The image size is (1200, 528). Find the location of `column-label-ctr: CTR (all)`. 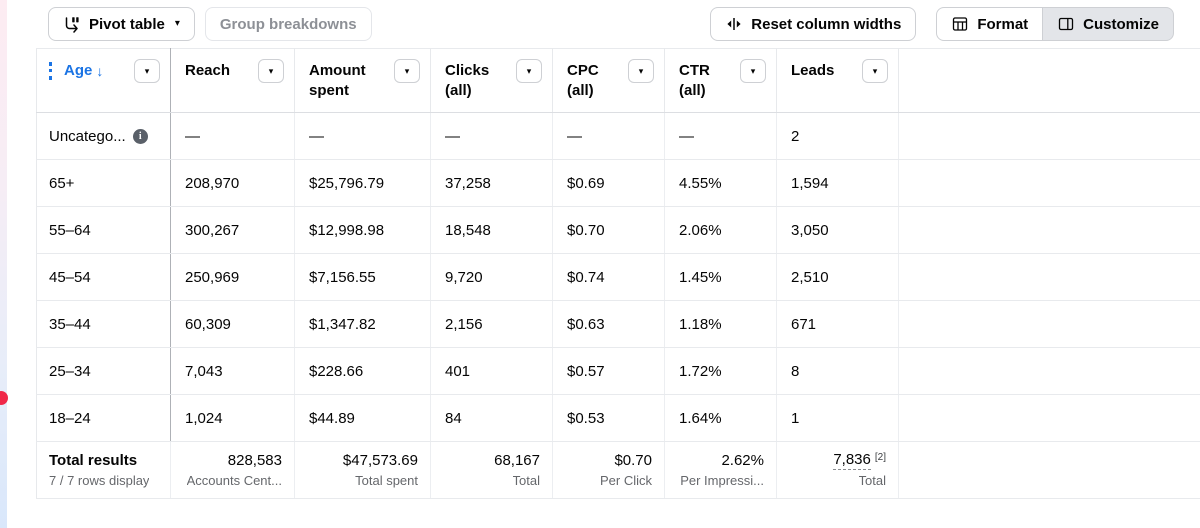

column-label-ctr: CTR (all) is located at coordinates (694, 80).